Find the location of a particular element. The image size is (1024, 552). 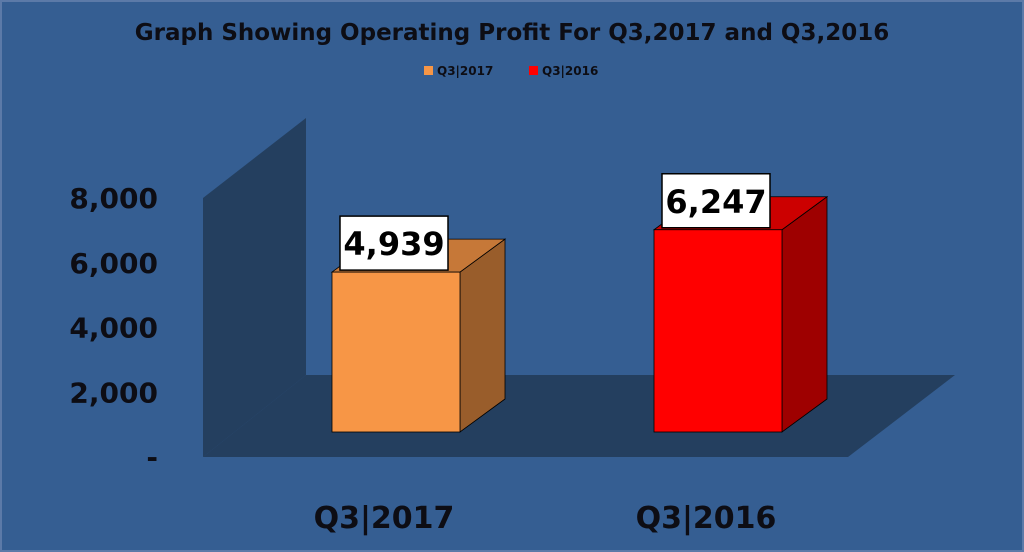

data-label-1: 4,939 is located at coordinates (394, 243).